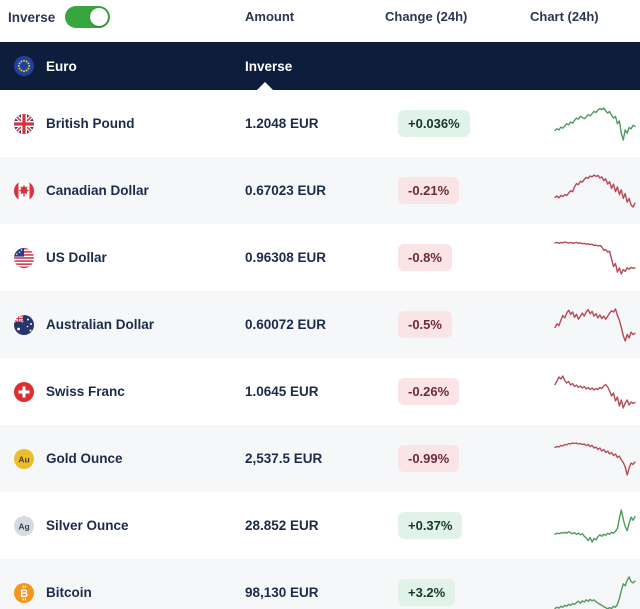 This screenshot has height=609, width=640. I want to click on amount-value: 0.67023 EUR, so click(286, 190).